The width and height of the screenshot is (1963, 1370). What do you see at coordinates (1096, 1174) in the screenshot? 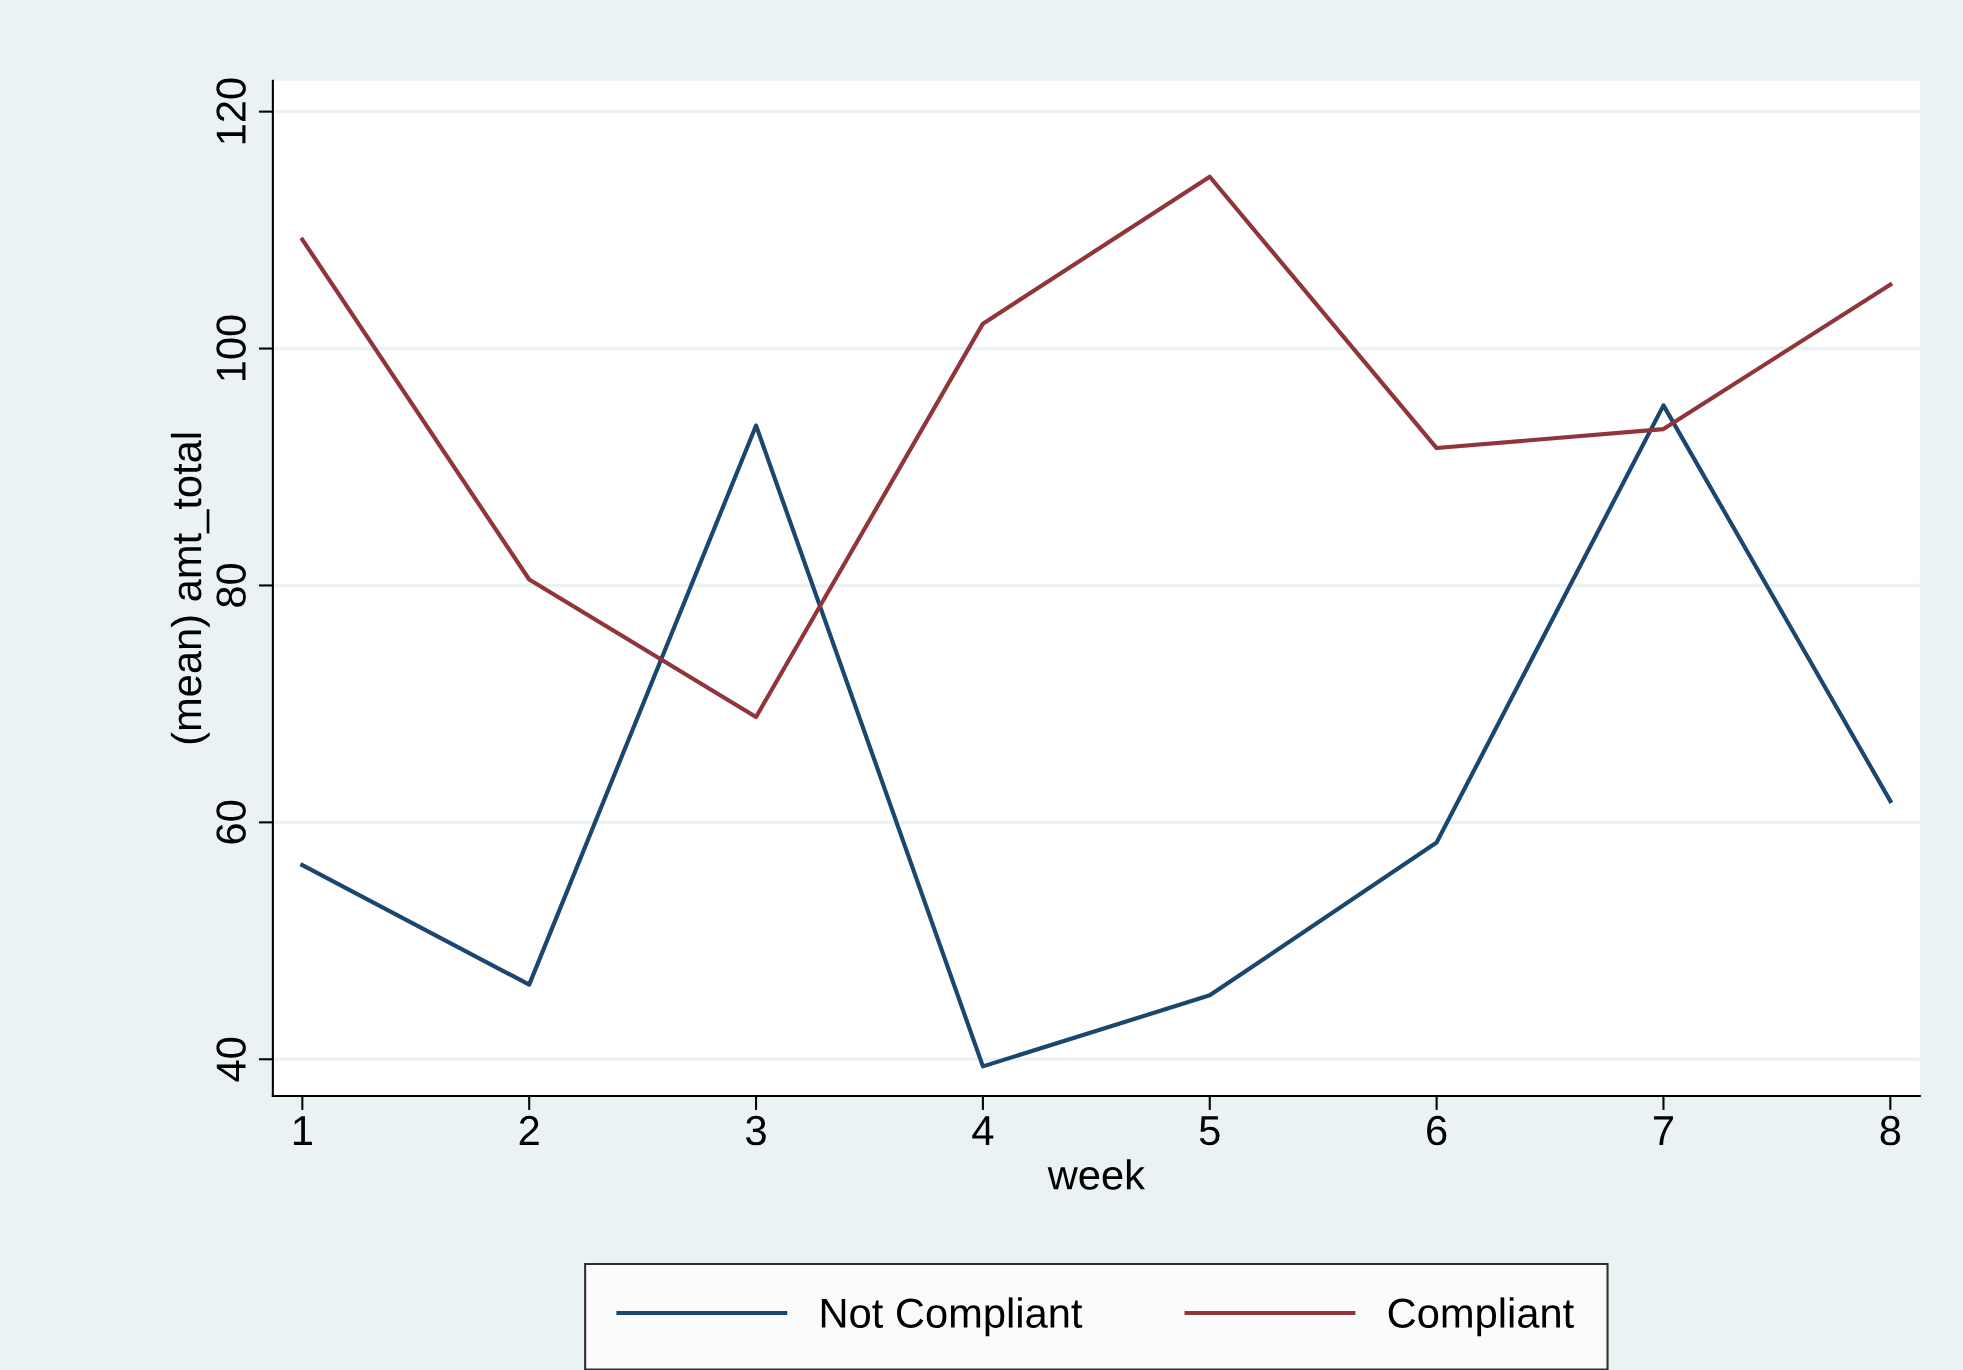
I see `x-axis-title: week` at bounding box center [1096, 1174].